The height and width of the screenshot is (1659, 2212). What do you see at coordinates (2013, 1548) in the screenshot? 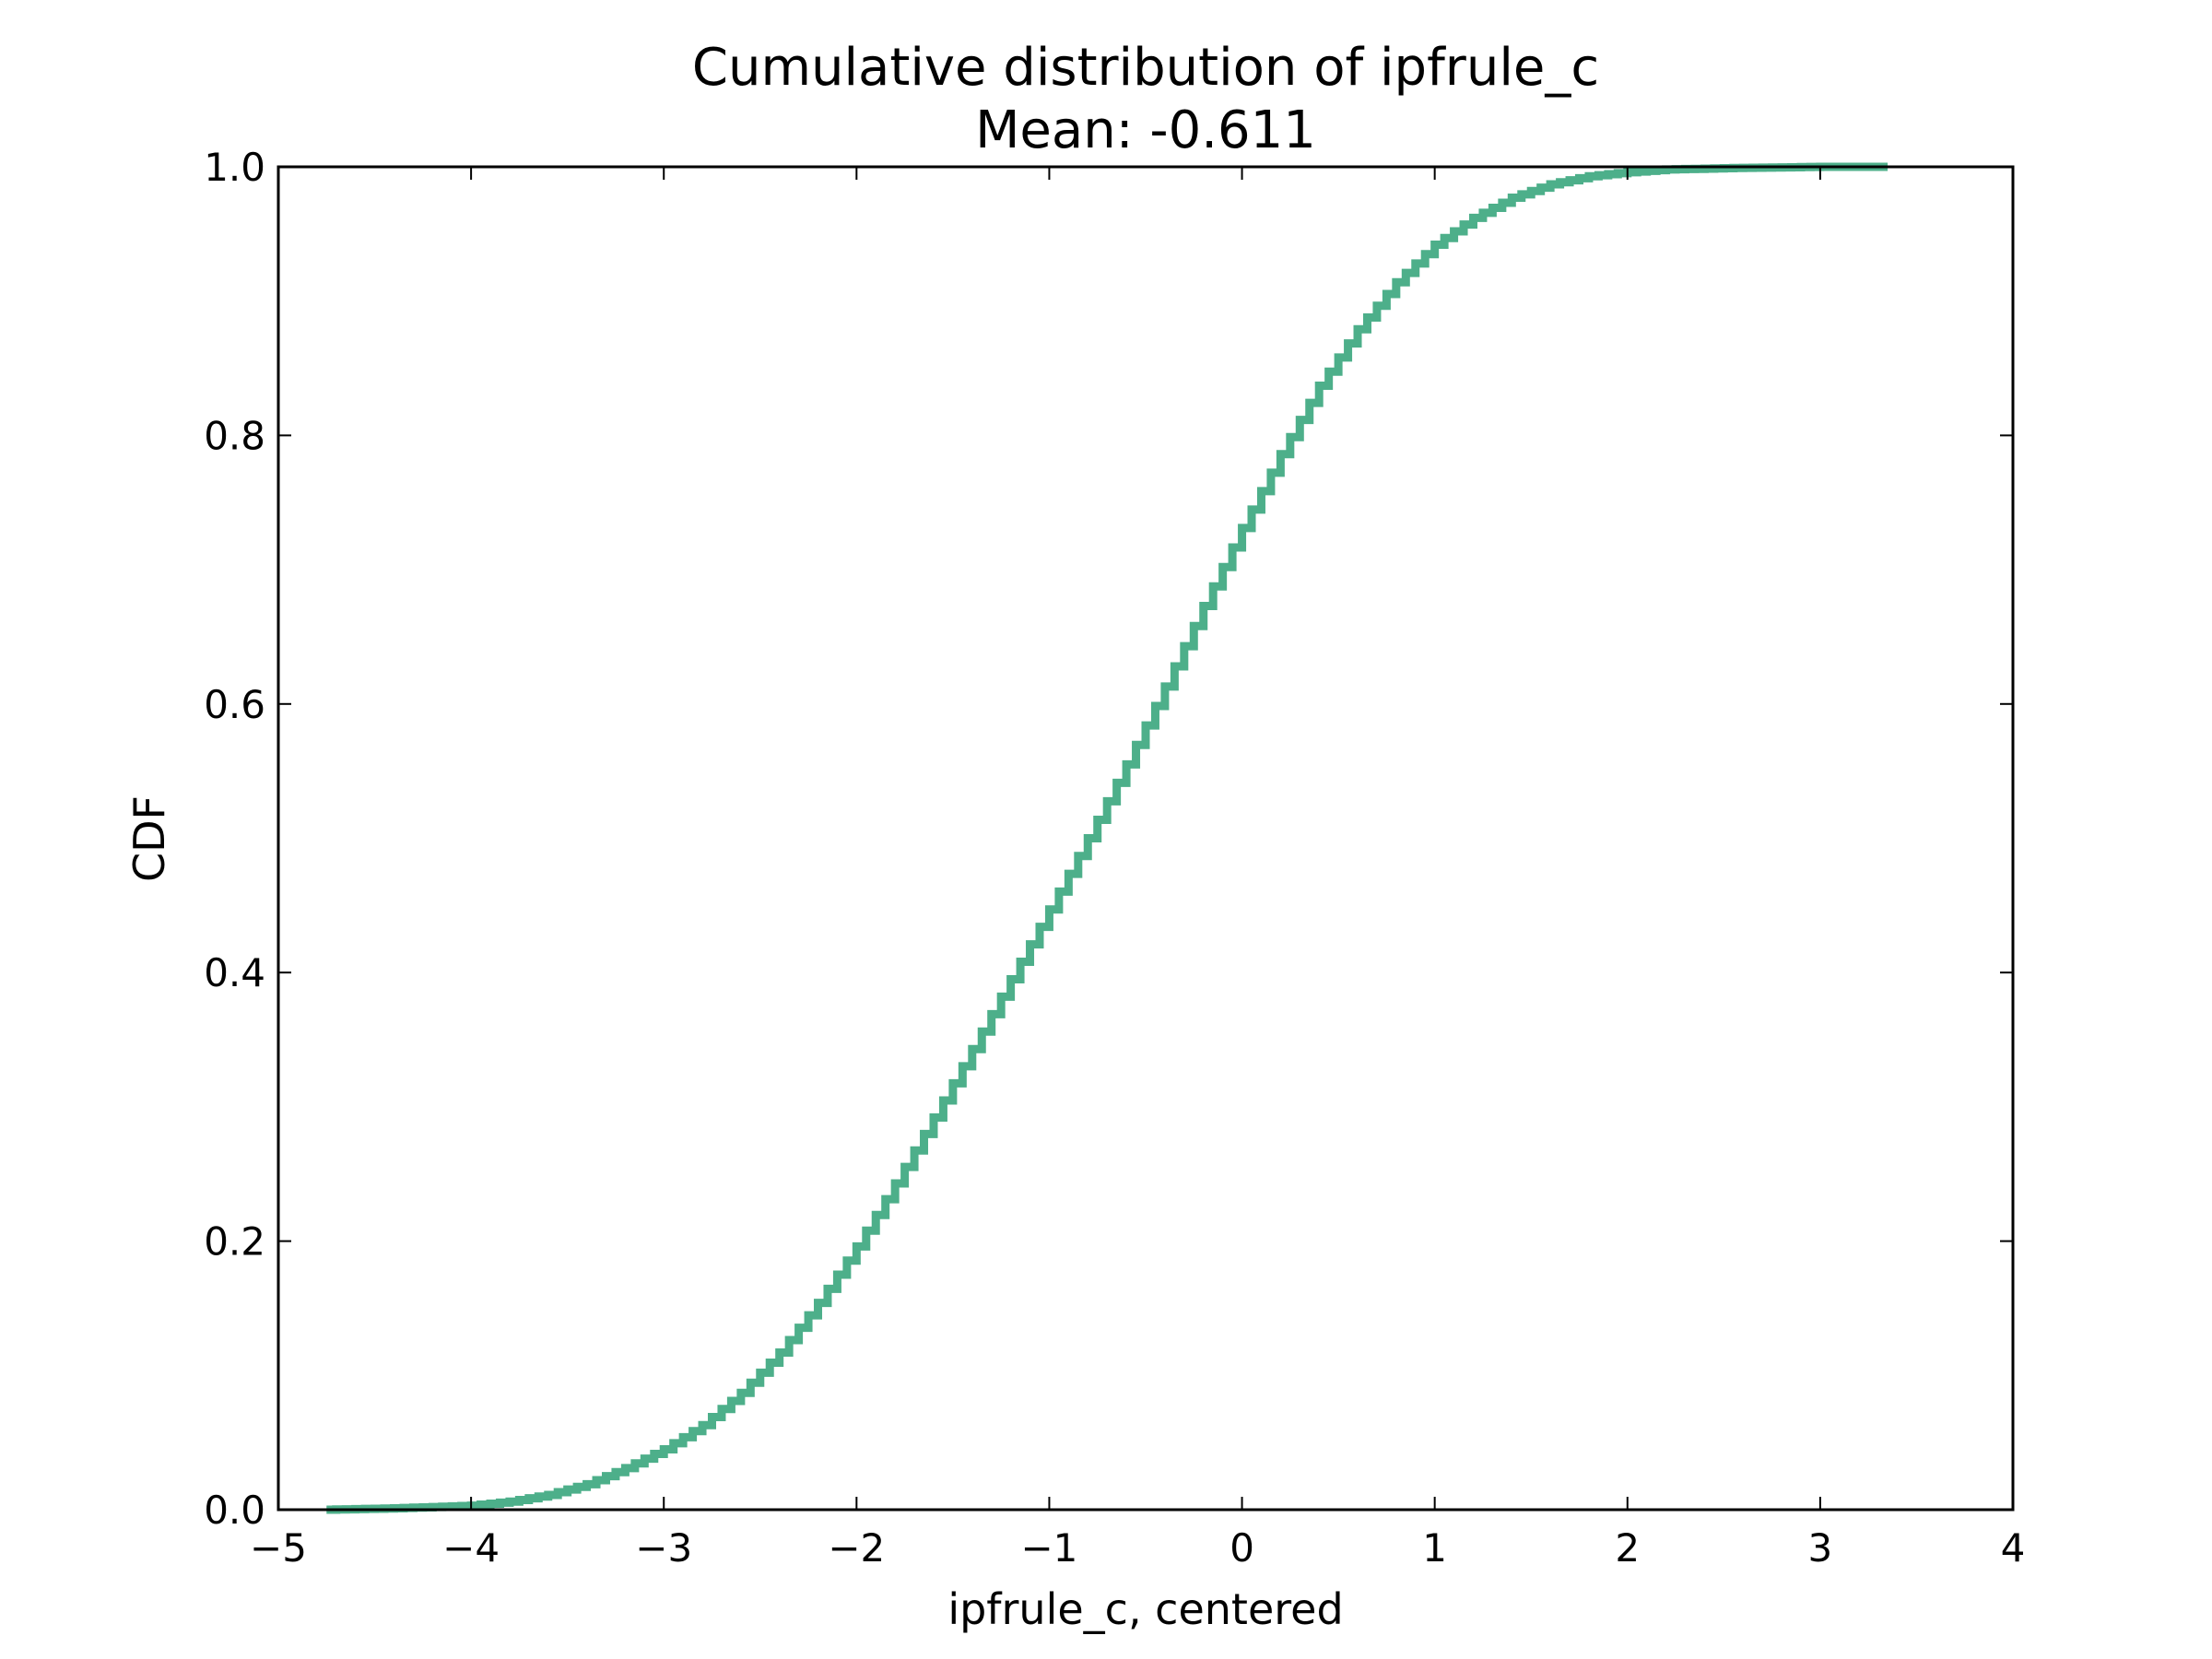
I see `x-tick-label: 4` at bounding box center [2013, 1548].